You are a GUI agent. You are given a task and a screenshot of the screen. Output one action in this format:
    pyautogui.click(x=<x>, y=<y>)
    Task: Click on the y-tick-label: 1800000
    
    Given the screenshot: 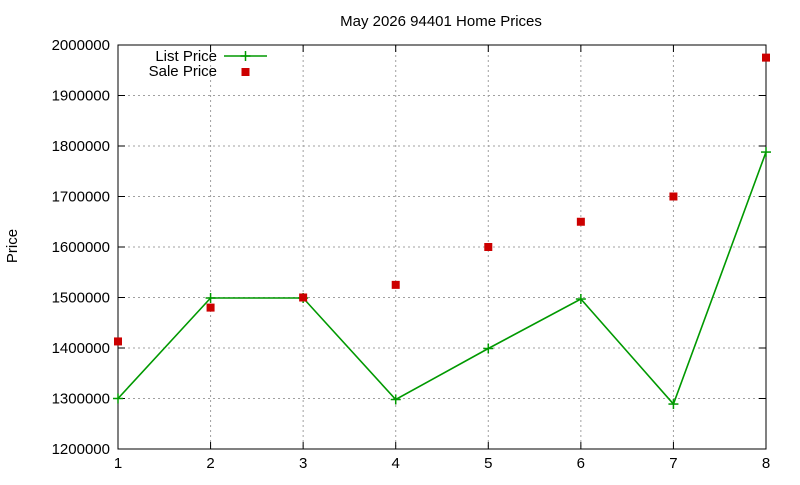 What is the action you would take?
    pyautogui.click(x=81, y=146)
    